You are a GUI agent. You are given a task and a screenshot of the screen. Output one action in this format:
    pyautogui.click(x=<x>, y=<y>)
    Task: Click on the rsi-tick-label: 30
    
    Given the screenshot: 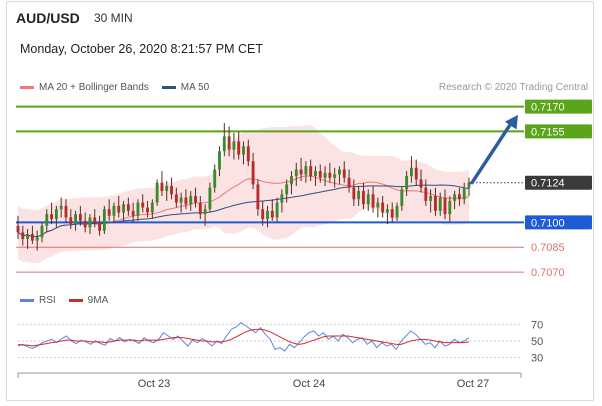 What is the action you would take?
    pyautogui.click(x=537, y=359)
    